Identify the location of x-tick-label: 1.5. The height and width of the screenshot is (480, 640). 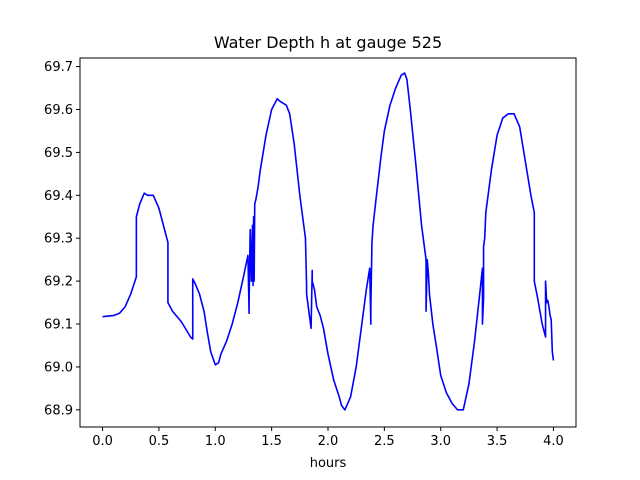
(271, 441).